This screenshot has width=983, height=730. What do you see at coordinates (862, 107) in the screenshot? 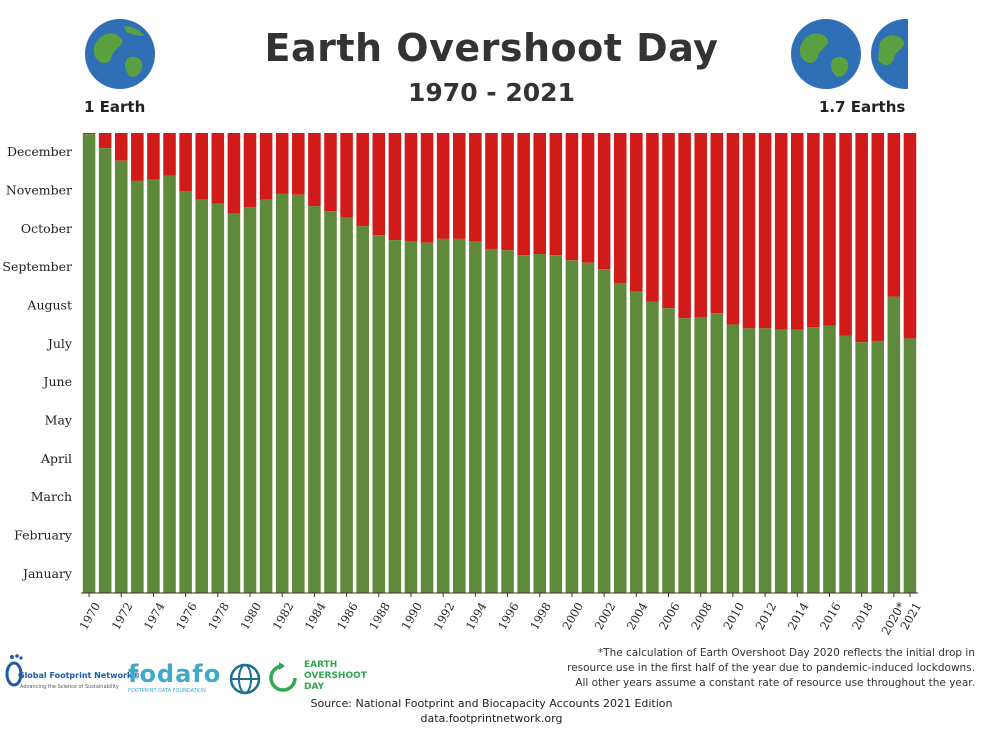
I see `earths-label: 1.7 Earths` at bounding box center [862, 107].